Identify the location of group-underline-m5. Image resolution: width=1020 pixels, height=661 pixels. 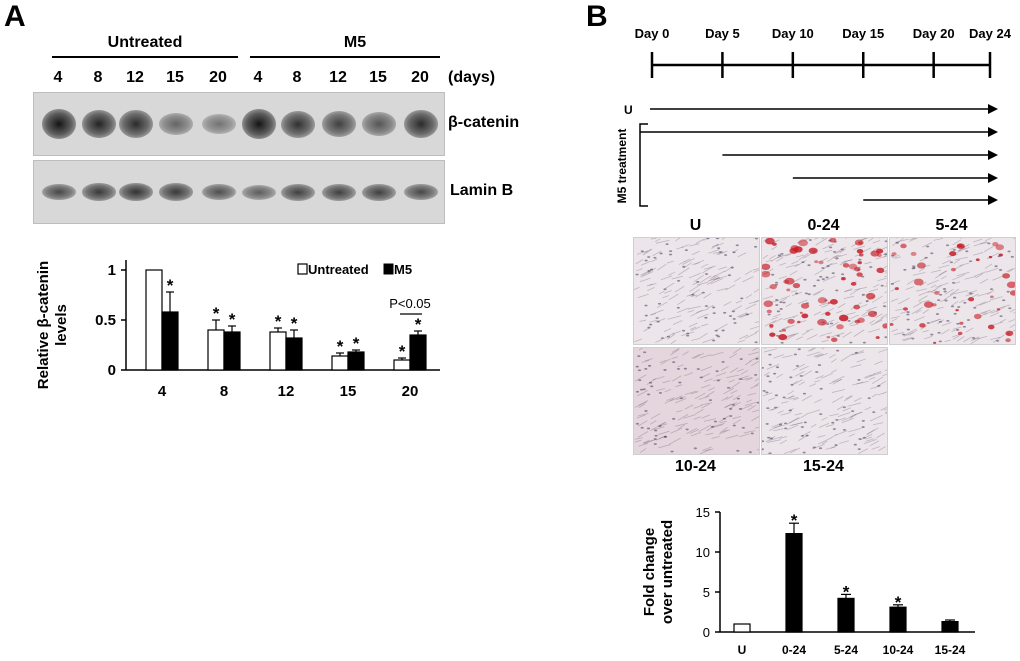
(345, 57).